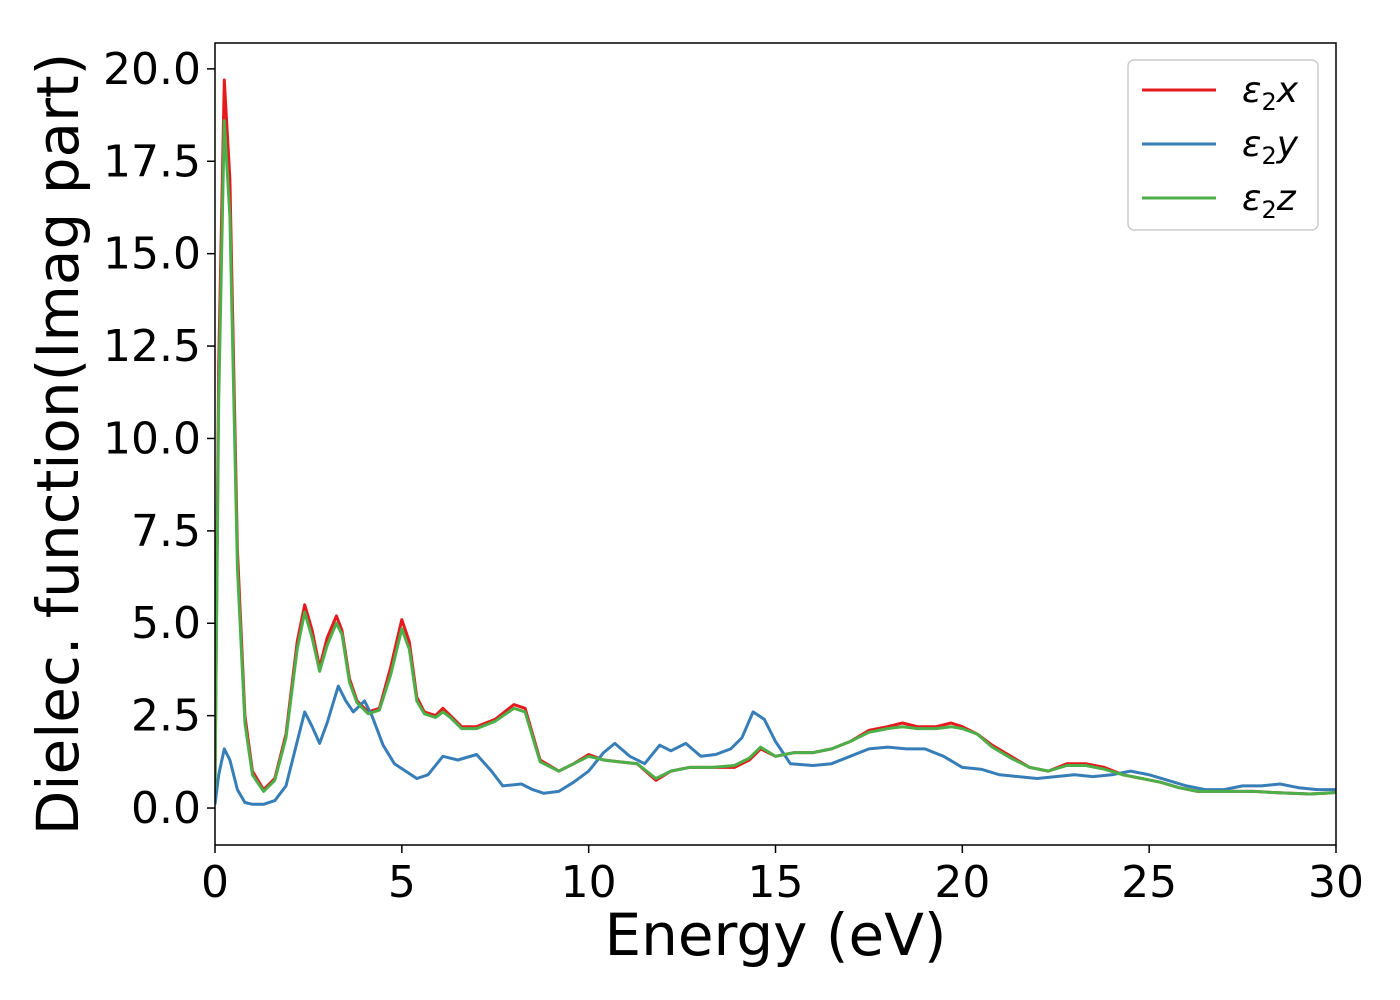 The image size is (1400, 1000). What do you see at coordinates (215, 882) in the screenshot?
I see `x-tick-label: 0` at bounding box center [215, 882].